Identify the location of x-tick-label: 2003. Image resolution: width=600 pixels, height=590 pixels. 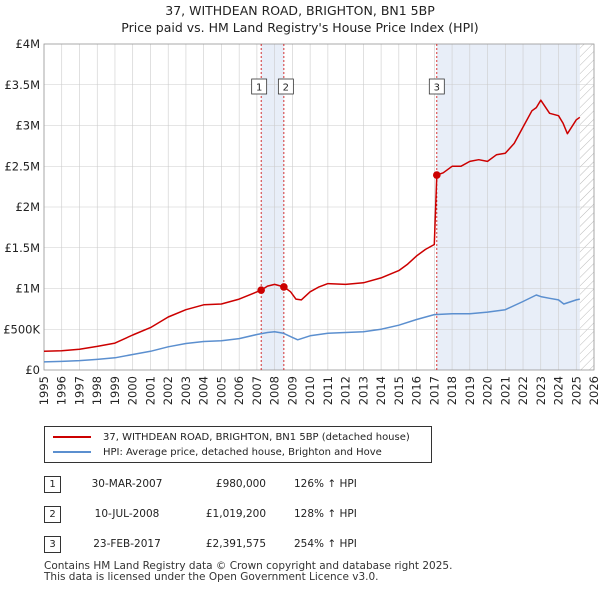
(186, 390).